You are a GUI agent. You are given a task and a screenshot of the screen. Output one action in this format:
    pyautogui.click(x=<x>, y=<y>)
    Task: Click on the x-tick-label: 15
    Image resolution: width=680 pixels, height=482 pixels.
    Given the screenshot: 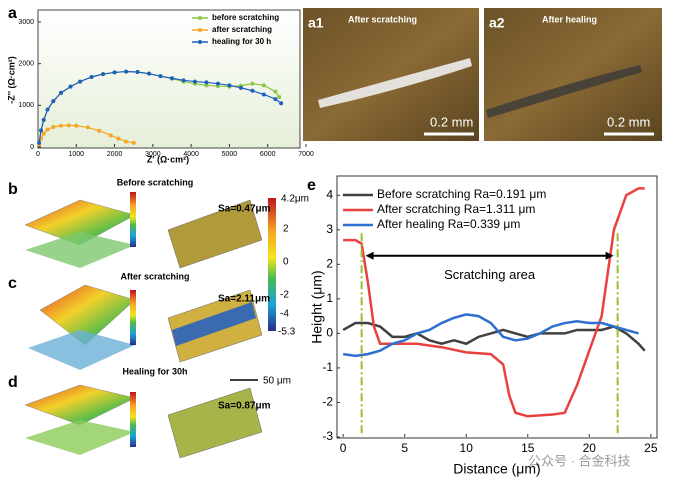 What is the action you would take?
    pyautogui.click(x=528, y=448)
    